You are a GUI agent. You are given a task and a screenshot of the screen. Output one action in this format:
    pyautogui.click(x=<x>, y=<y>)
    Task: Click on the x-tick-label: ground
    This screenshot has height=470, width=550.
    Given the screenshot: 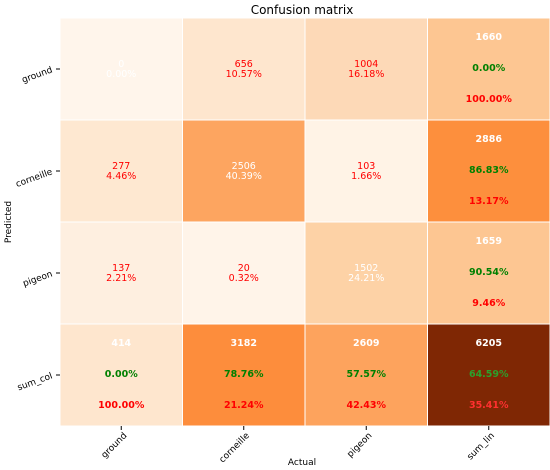 What is the action you would take?
    pyautogui.click(x=115, y=446)
    